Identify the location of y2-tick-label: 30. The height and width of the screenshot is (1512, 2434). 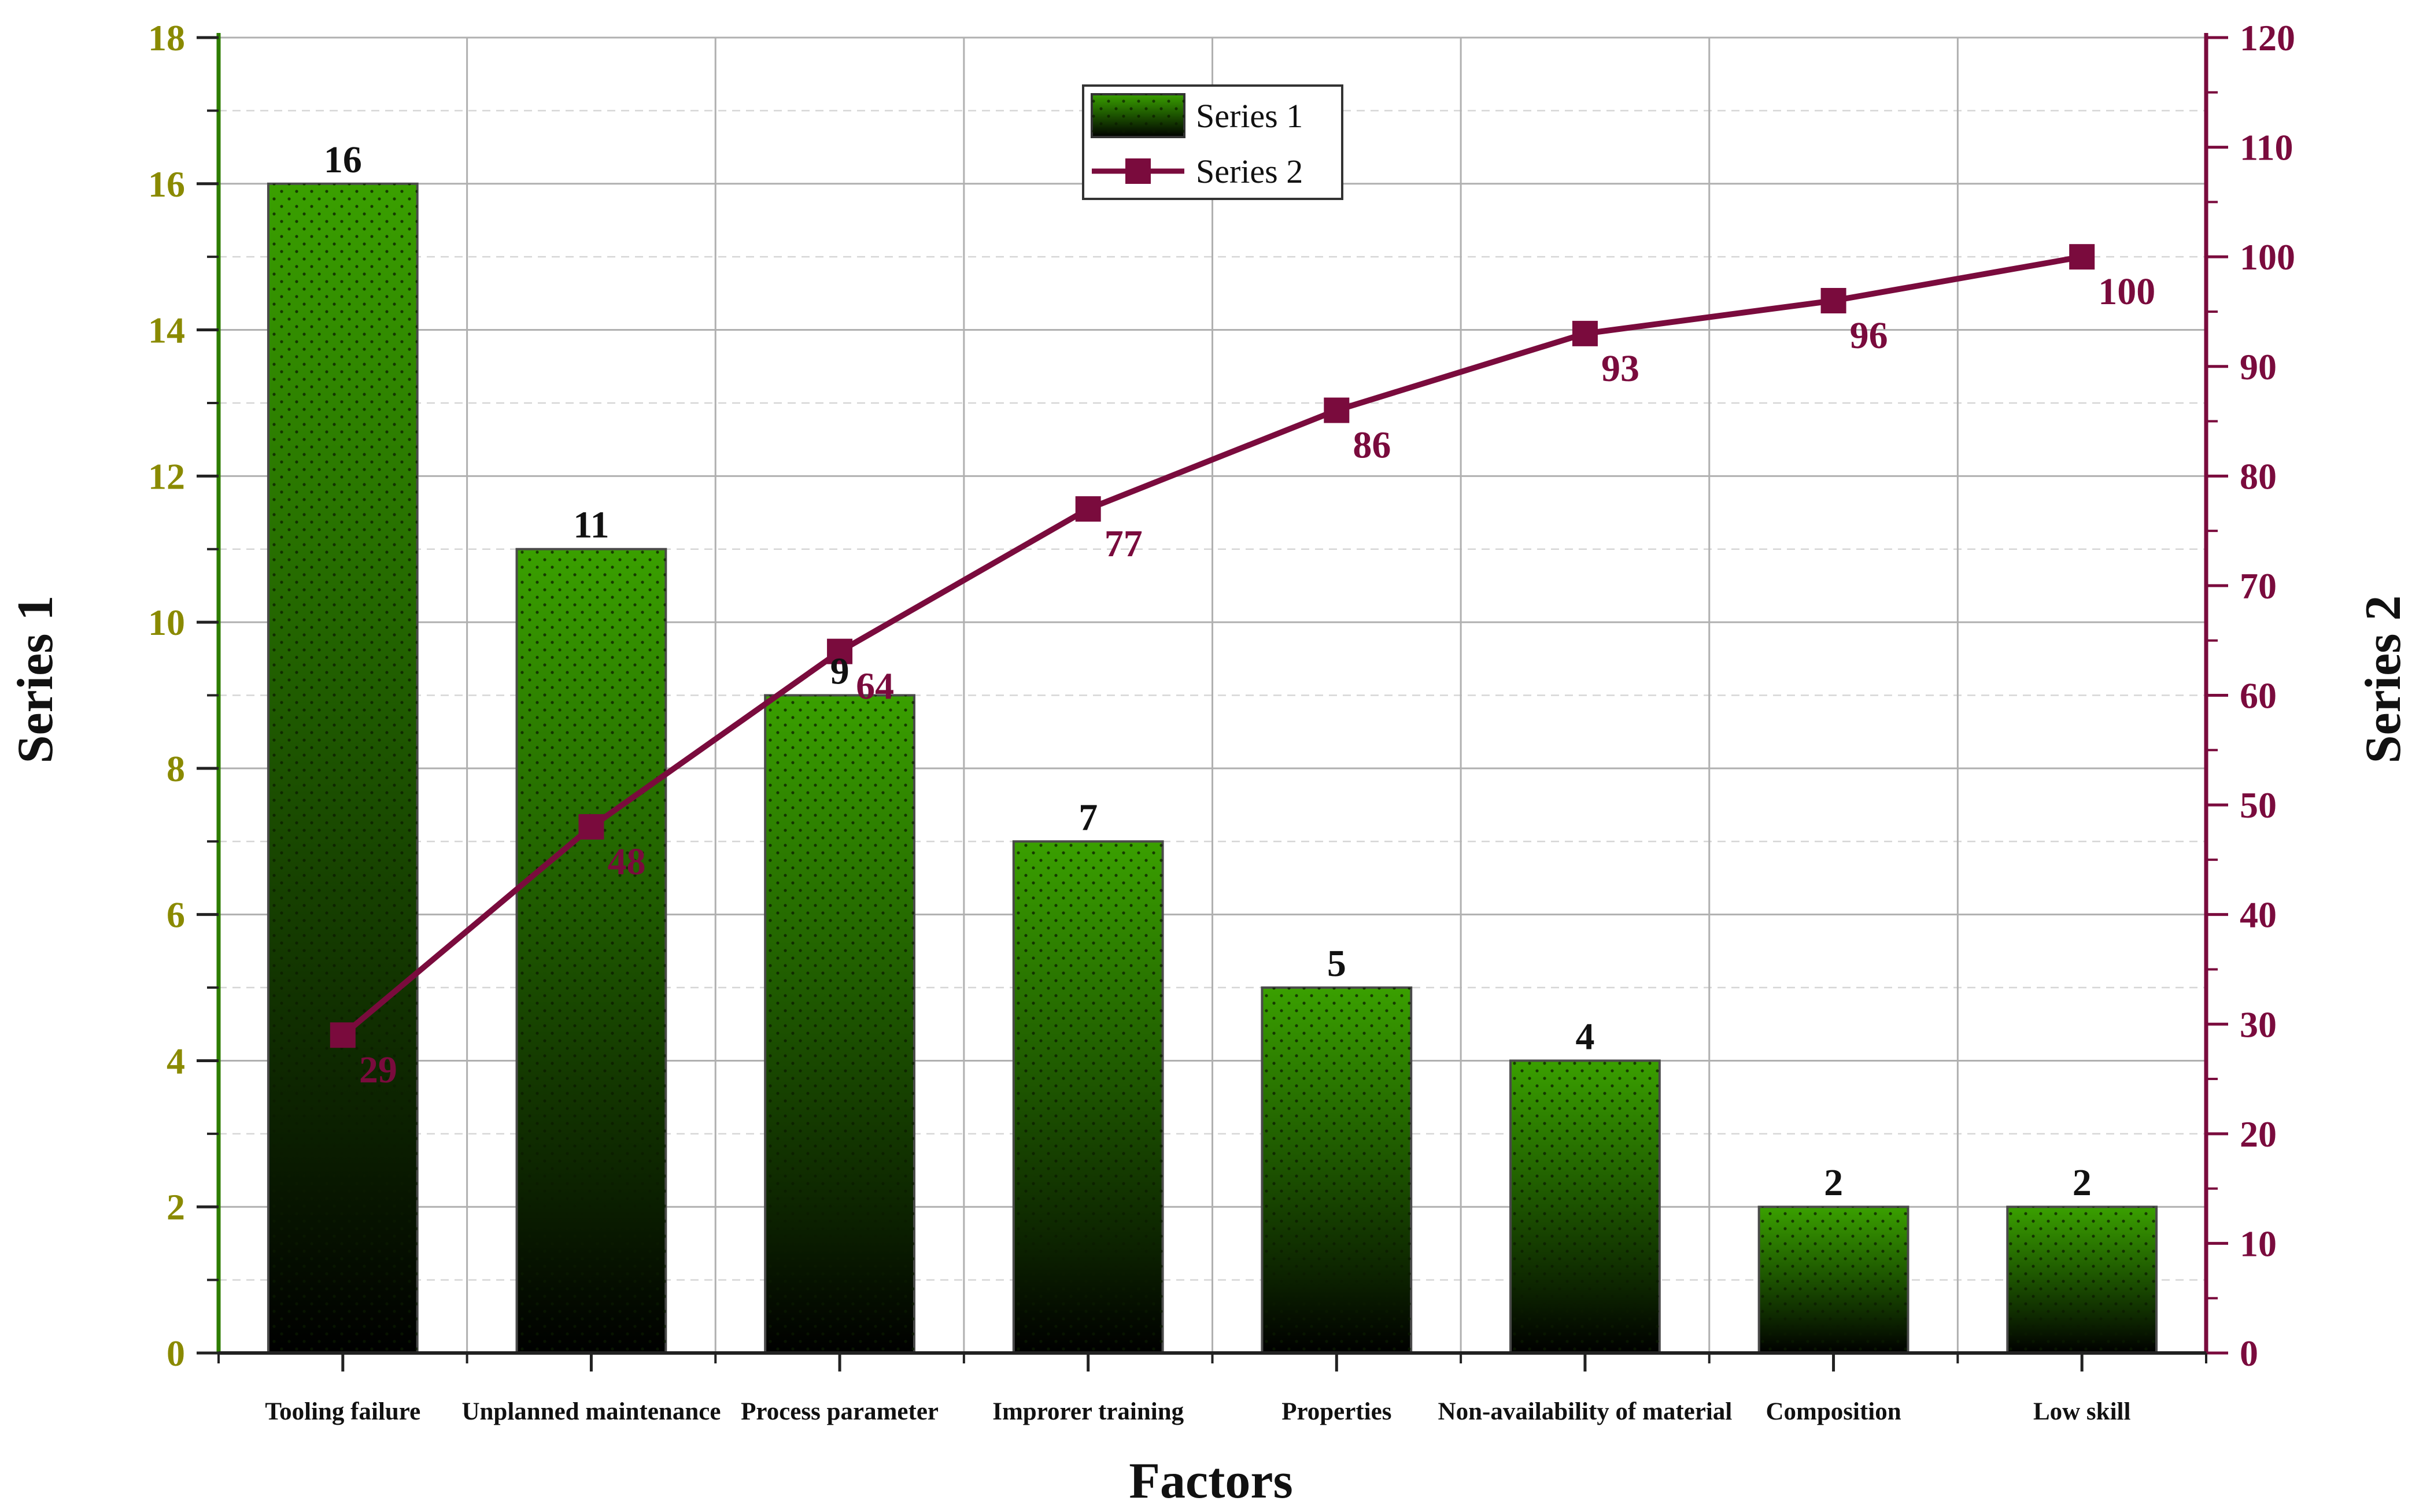
(2258, 1024).